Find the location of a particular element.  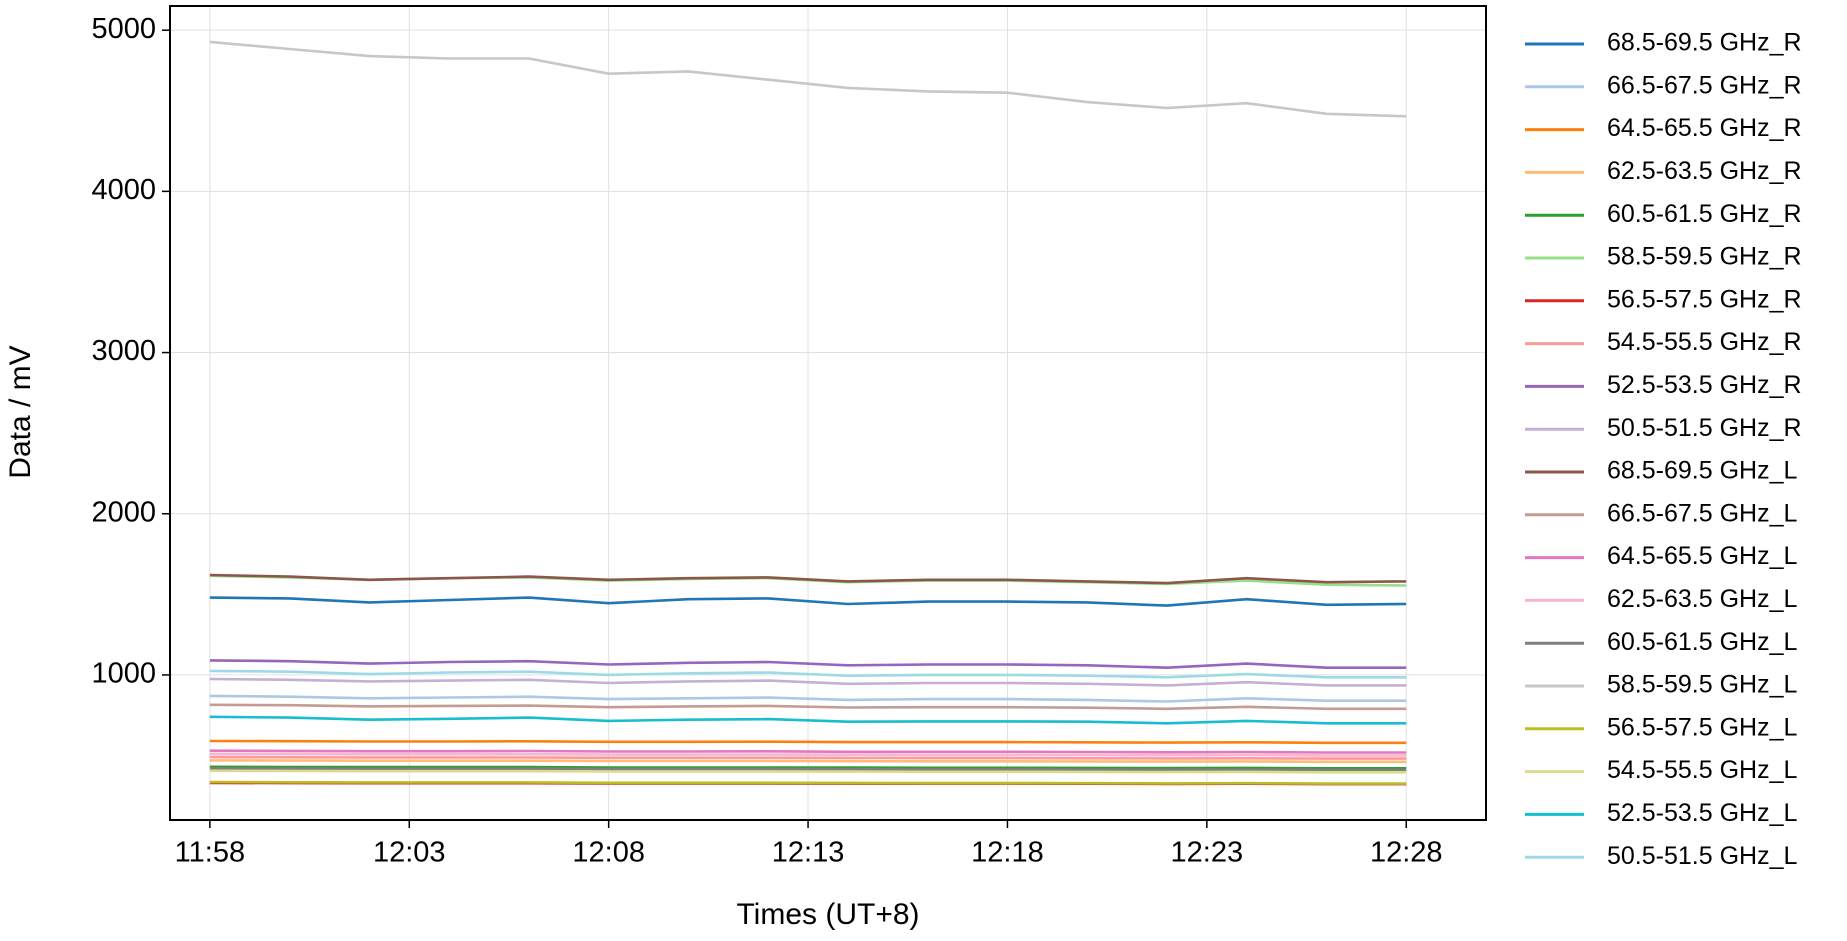

x-tick-label: 12:13 is located at coordinates (808, 853).